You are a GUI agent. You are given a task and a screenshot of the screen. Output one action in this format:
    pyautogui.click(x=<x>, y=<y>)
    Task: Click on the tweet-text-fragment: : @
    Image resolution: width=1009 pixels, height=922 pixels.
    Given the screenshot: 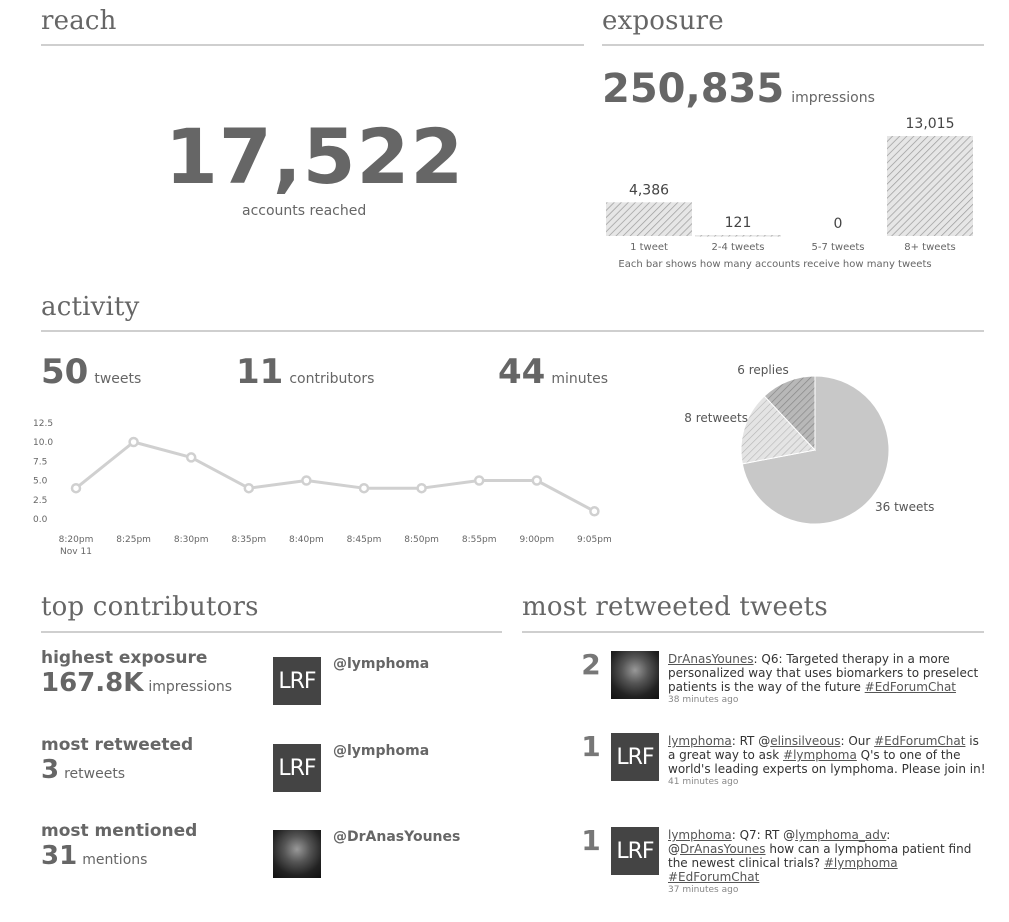 What is the action you would take?
    pyautogui.click(x=779, y=842)
    